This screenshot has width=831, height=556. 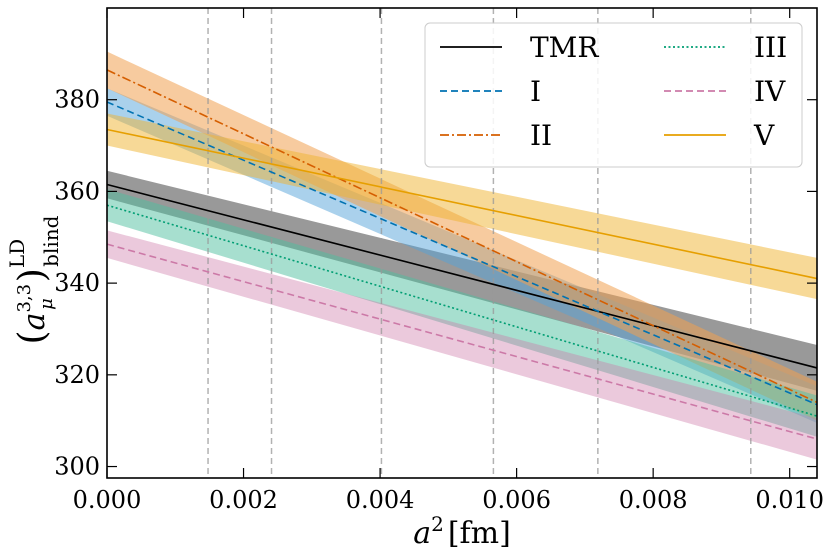 What do you see at coordinates (770, 47) in the screenshot?
I see `legend-label-iii: III` at bounding box center [770, 47].